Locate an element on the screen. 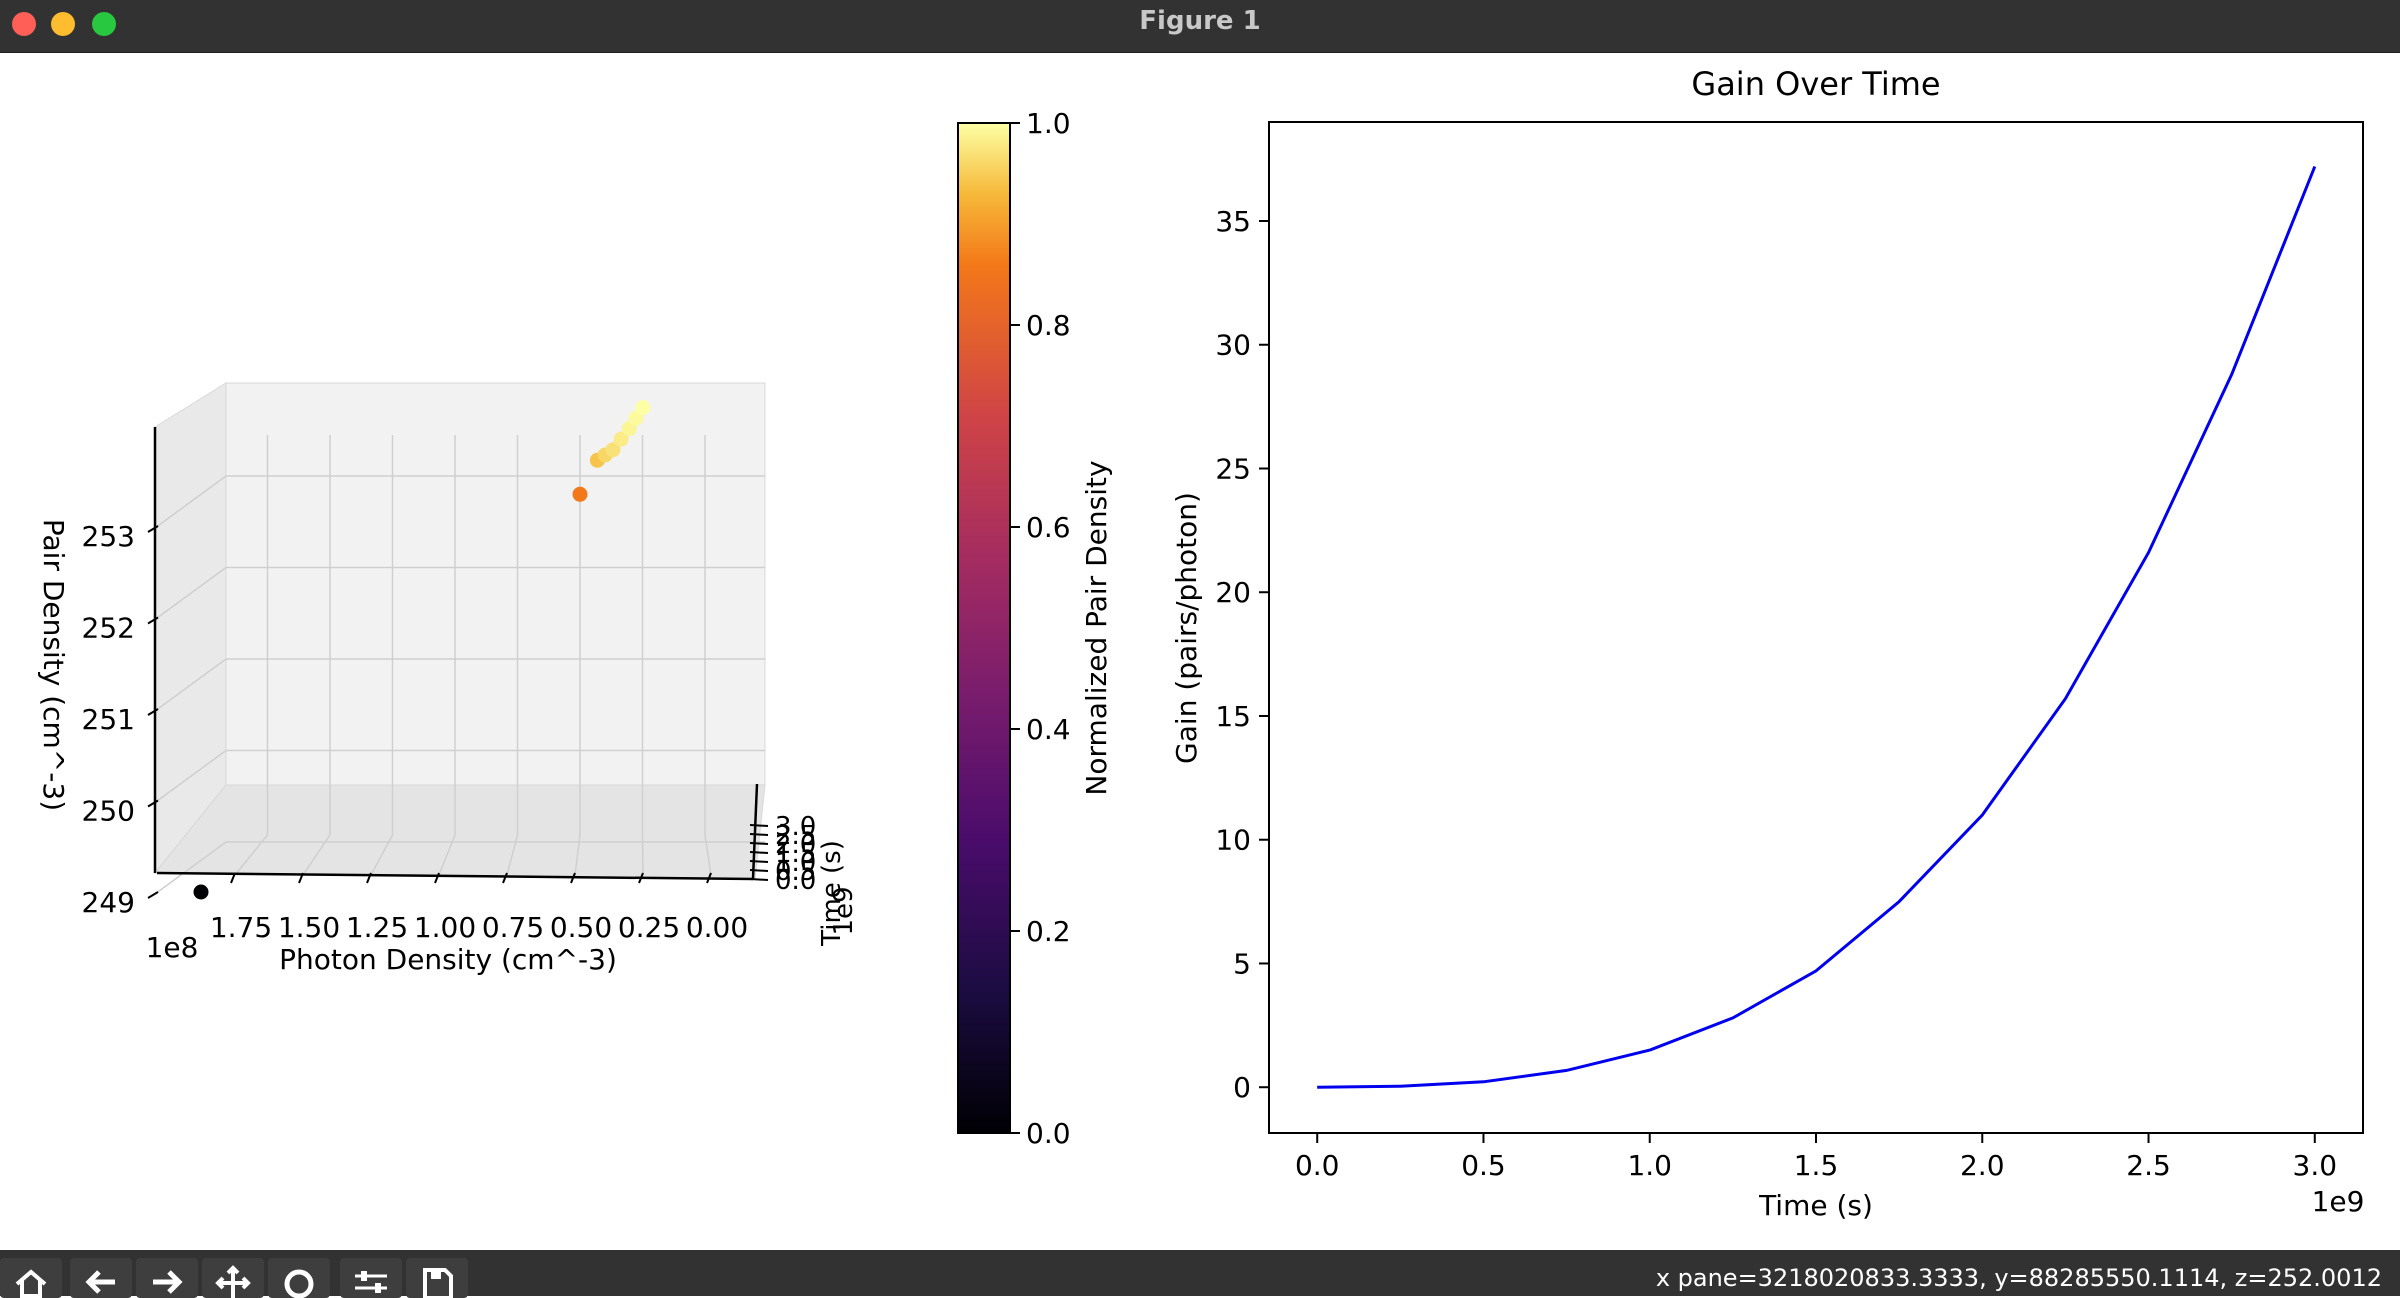 Image resolution: width=2400 pixels, height=1298 pixels. forward-button is located at coordinates (167, 1278).